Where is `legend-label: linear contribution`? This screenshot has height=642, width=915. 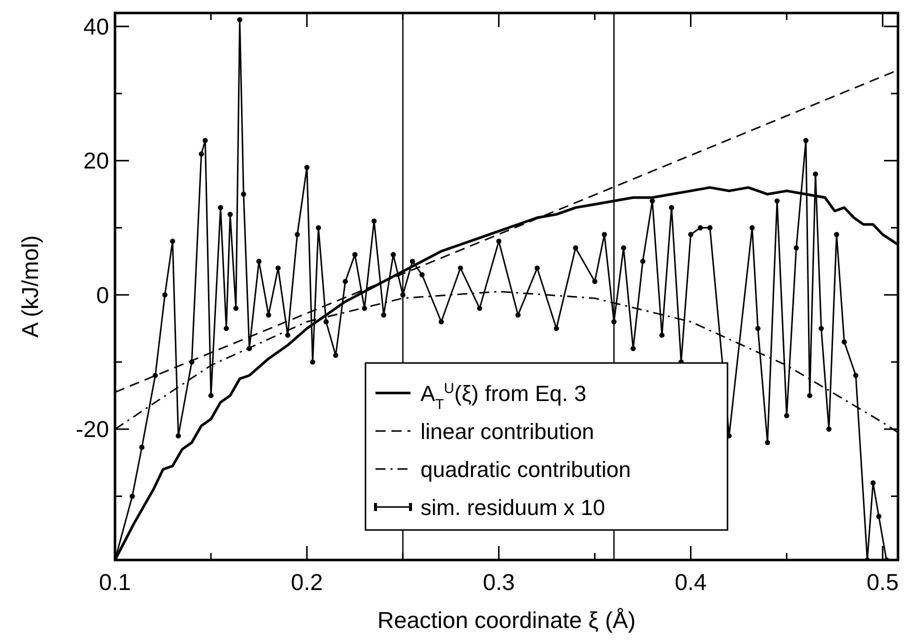
legend-label: linear contribution is located at coordinates (507, 431).